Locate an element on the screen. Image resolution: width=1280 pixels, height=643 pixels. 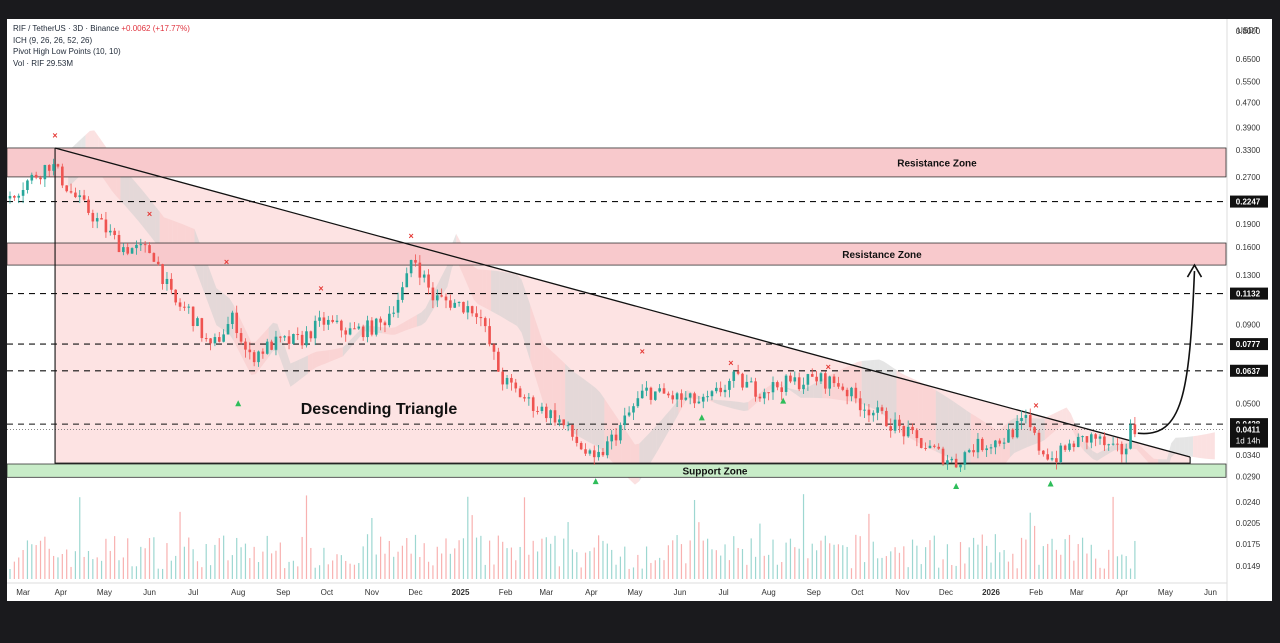
time-tick-label: Oct is located at coordinates (857, 592).